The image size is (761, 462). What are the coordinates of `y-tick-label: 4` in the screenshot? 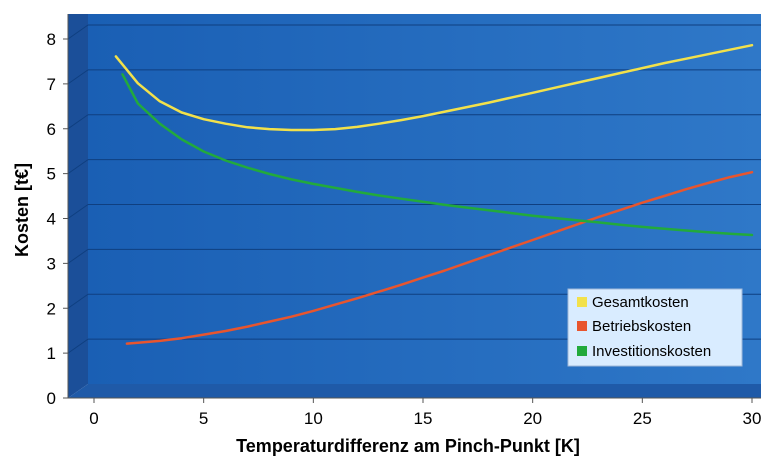 It's located at (51, 219).